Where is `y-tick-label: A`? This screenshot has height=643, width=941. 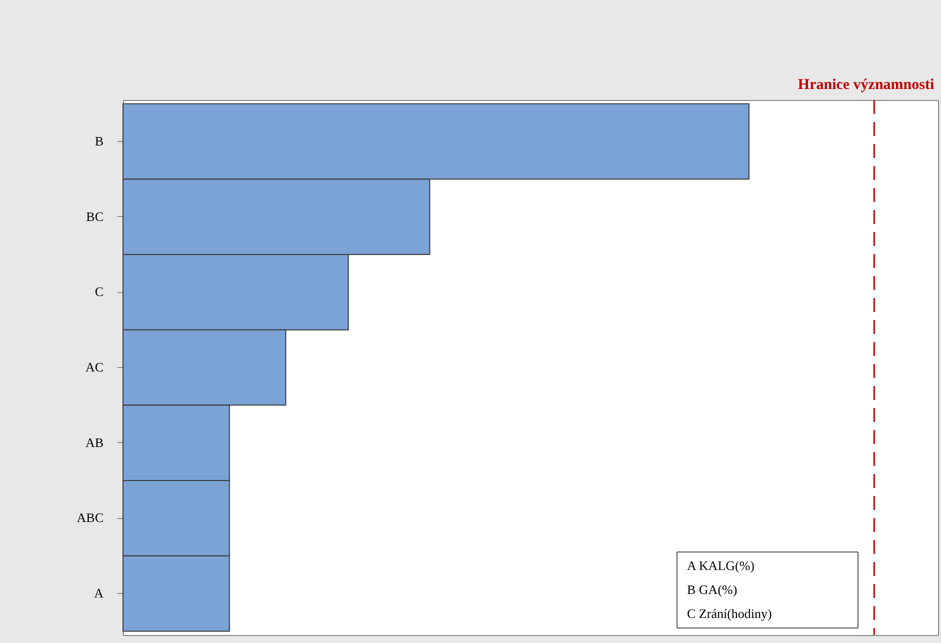
y-tick-label: A is located at coordinates (99, 593).